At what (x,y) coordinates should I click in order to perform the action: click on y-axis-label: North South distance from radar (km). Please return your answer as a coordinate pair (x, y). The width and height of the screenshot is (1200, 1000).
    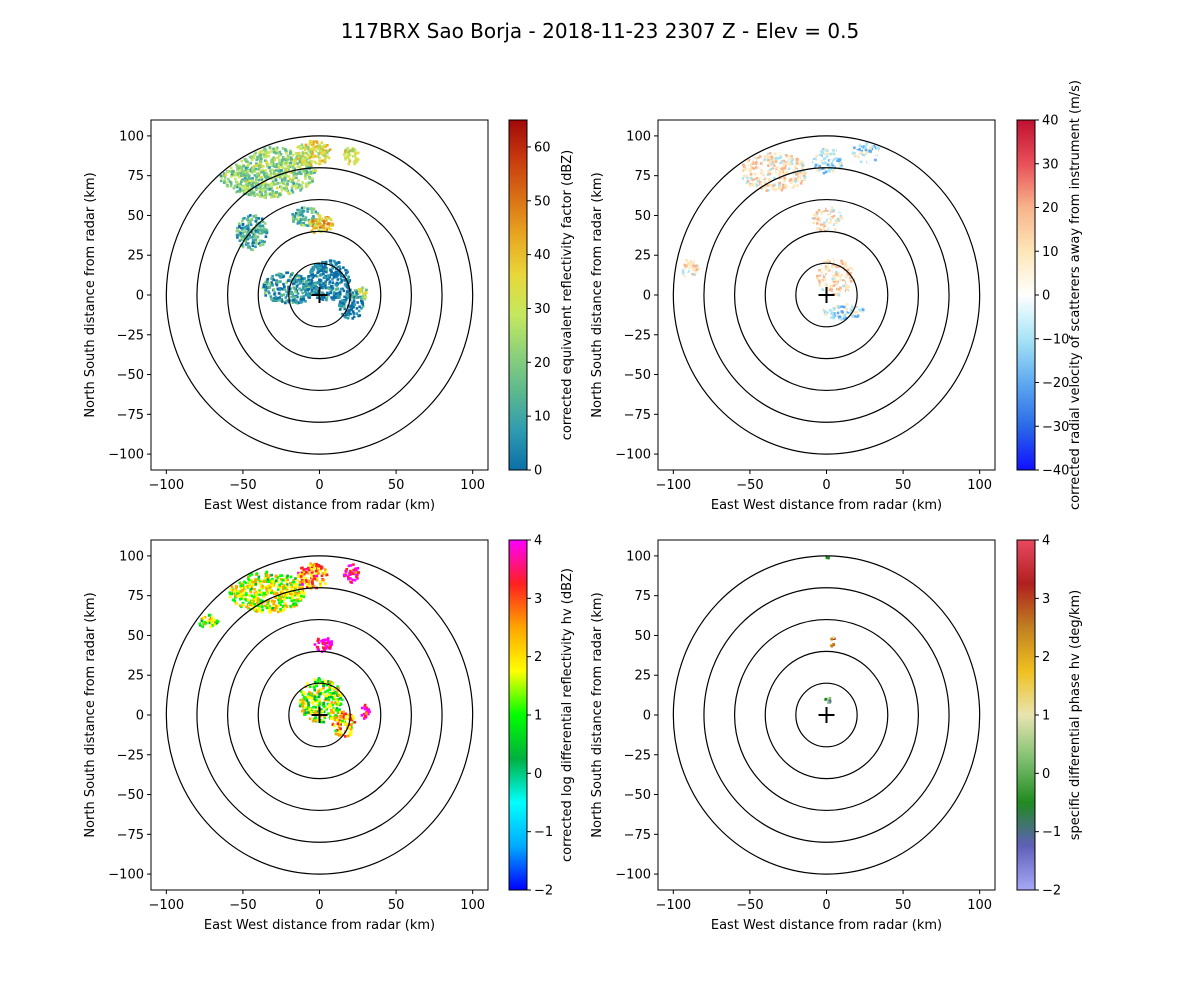
    Looking at the image, I should click on (90, 294).